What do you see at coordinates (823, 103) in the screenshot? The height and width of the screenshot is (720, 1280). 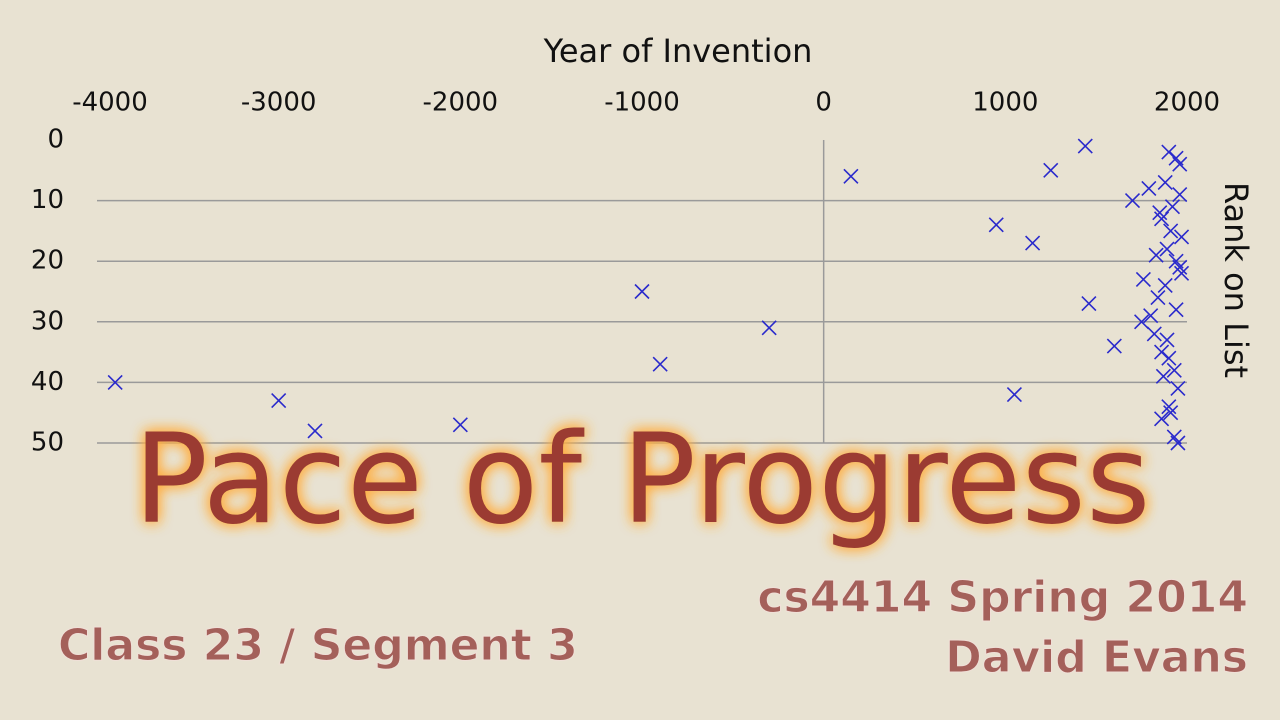 I see `x-tick-label: 0` at bounding box center [823, 103].